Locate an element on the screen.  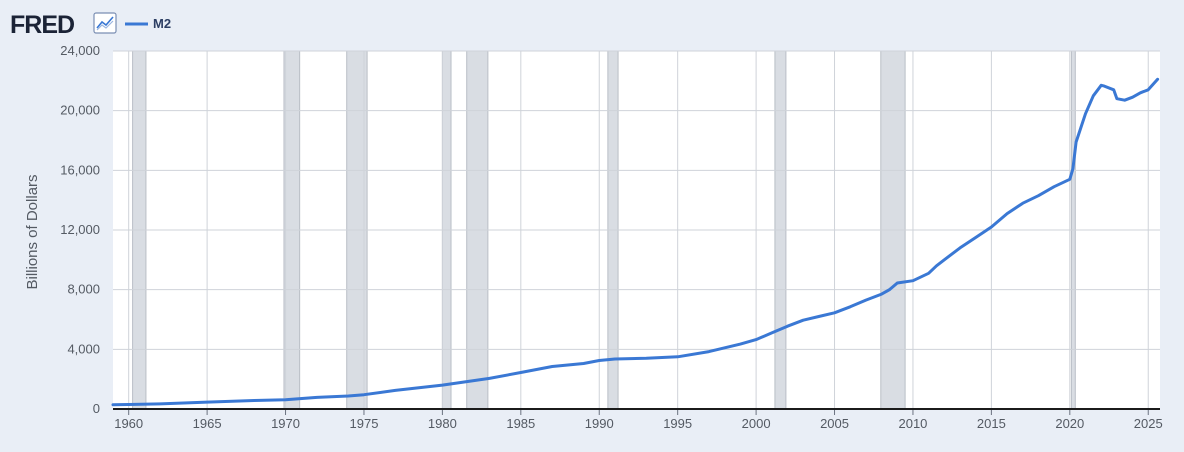
x-tick-label: 1970 is located at coordinates (285, 423).